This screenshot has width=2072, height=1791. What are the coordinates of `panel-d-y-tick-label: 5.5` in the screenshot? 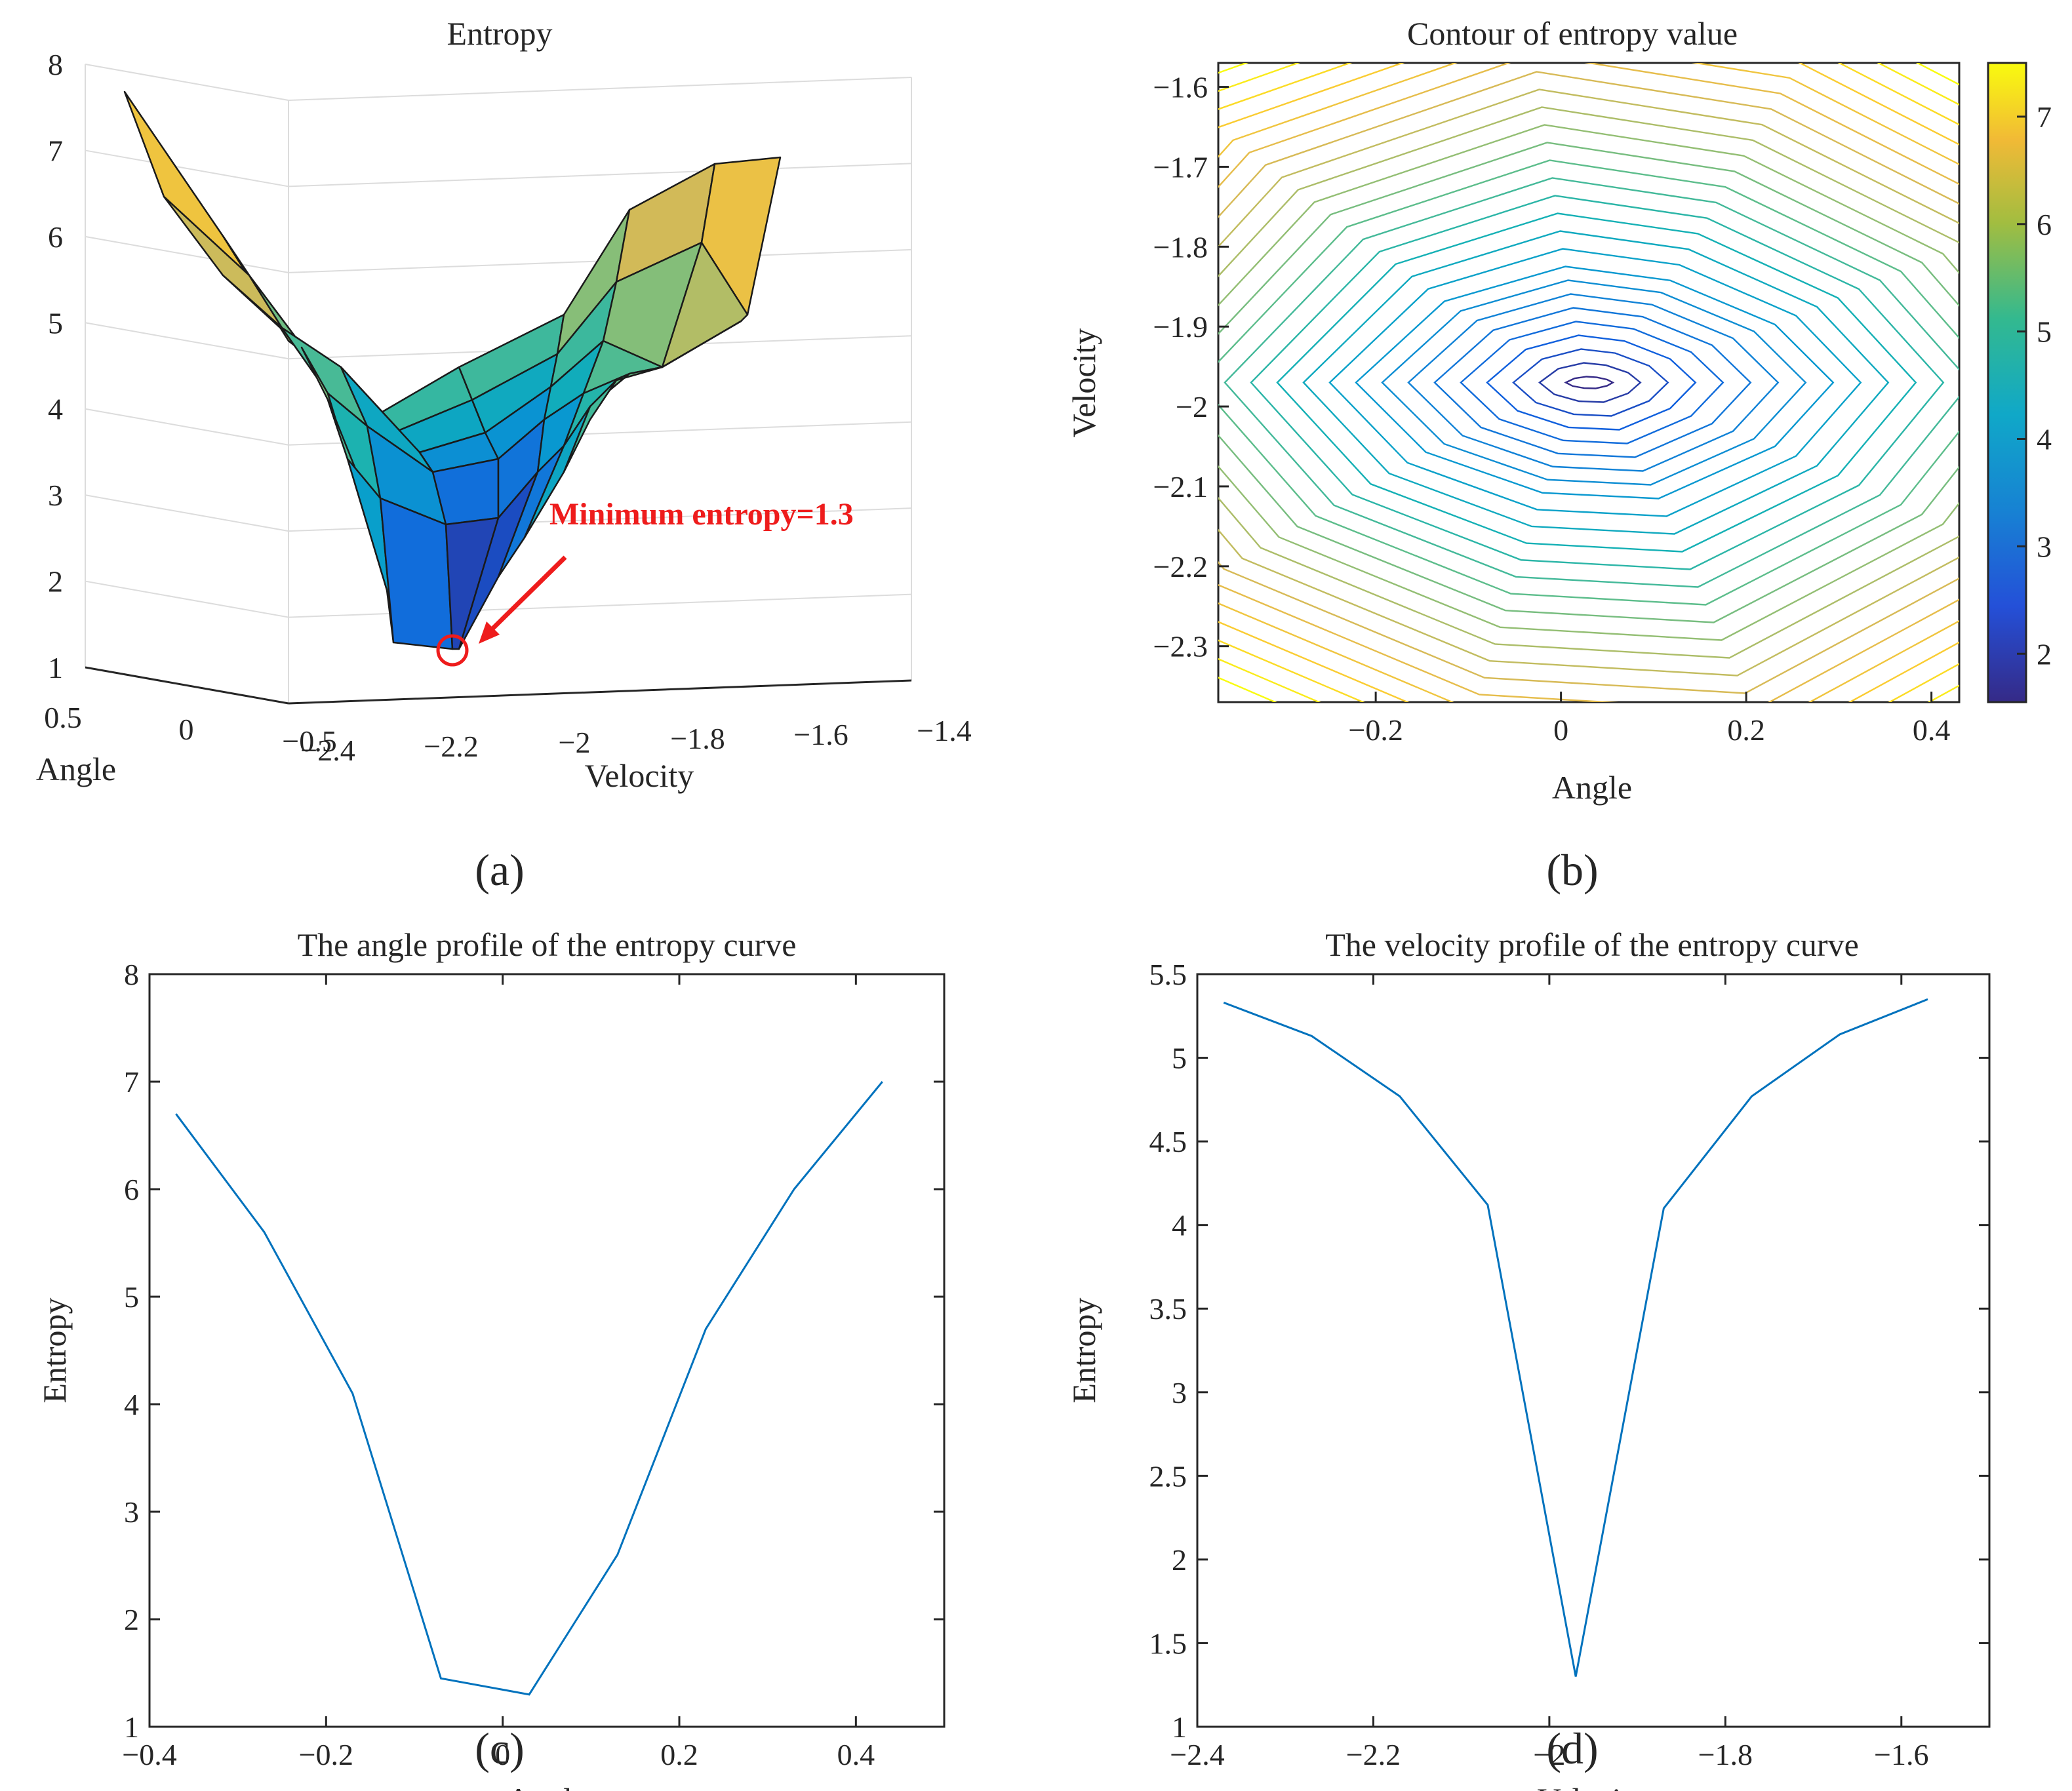 It's located at (1168, 974).